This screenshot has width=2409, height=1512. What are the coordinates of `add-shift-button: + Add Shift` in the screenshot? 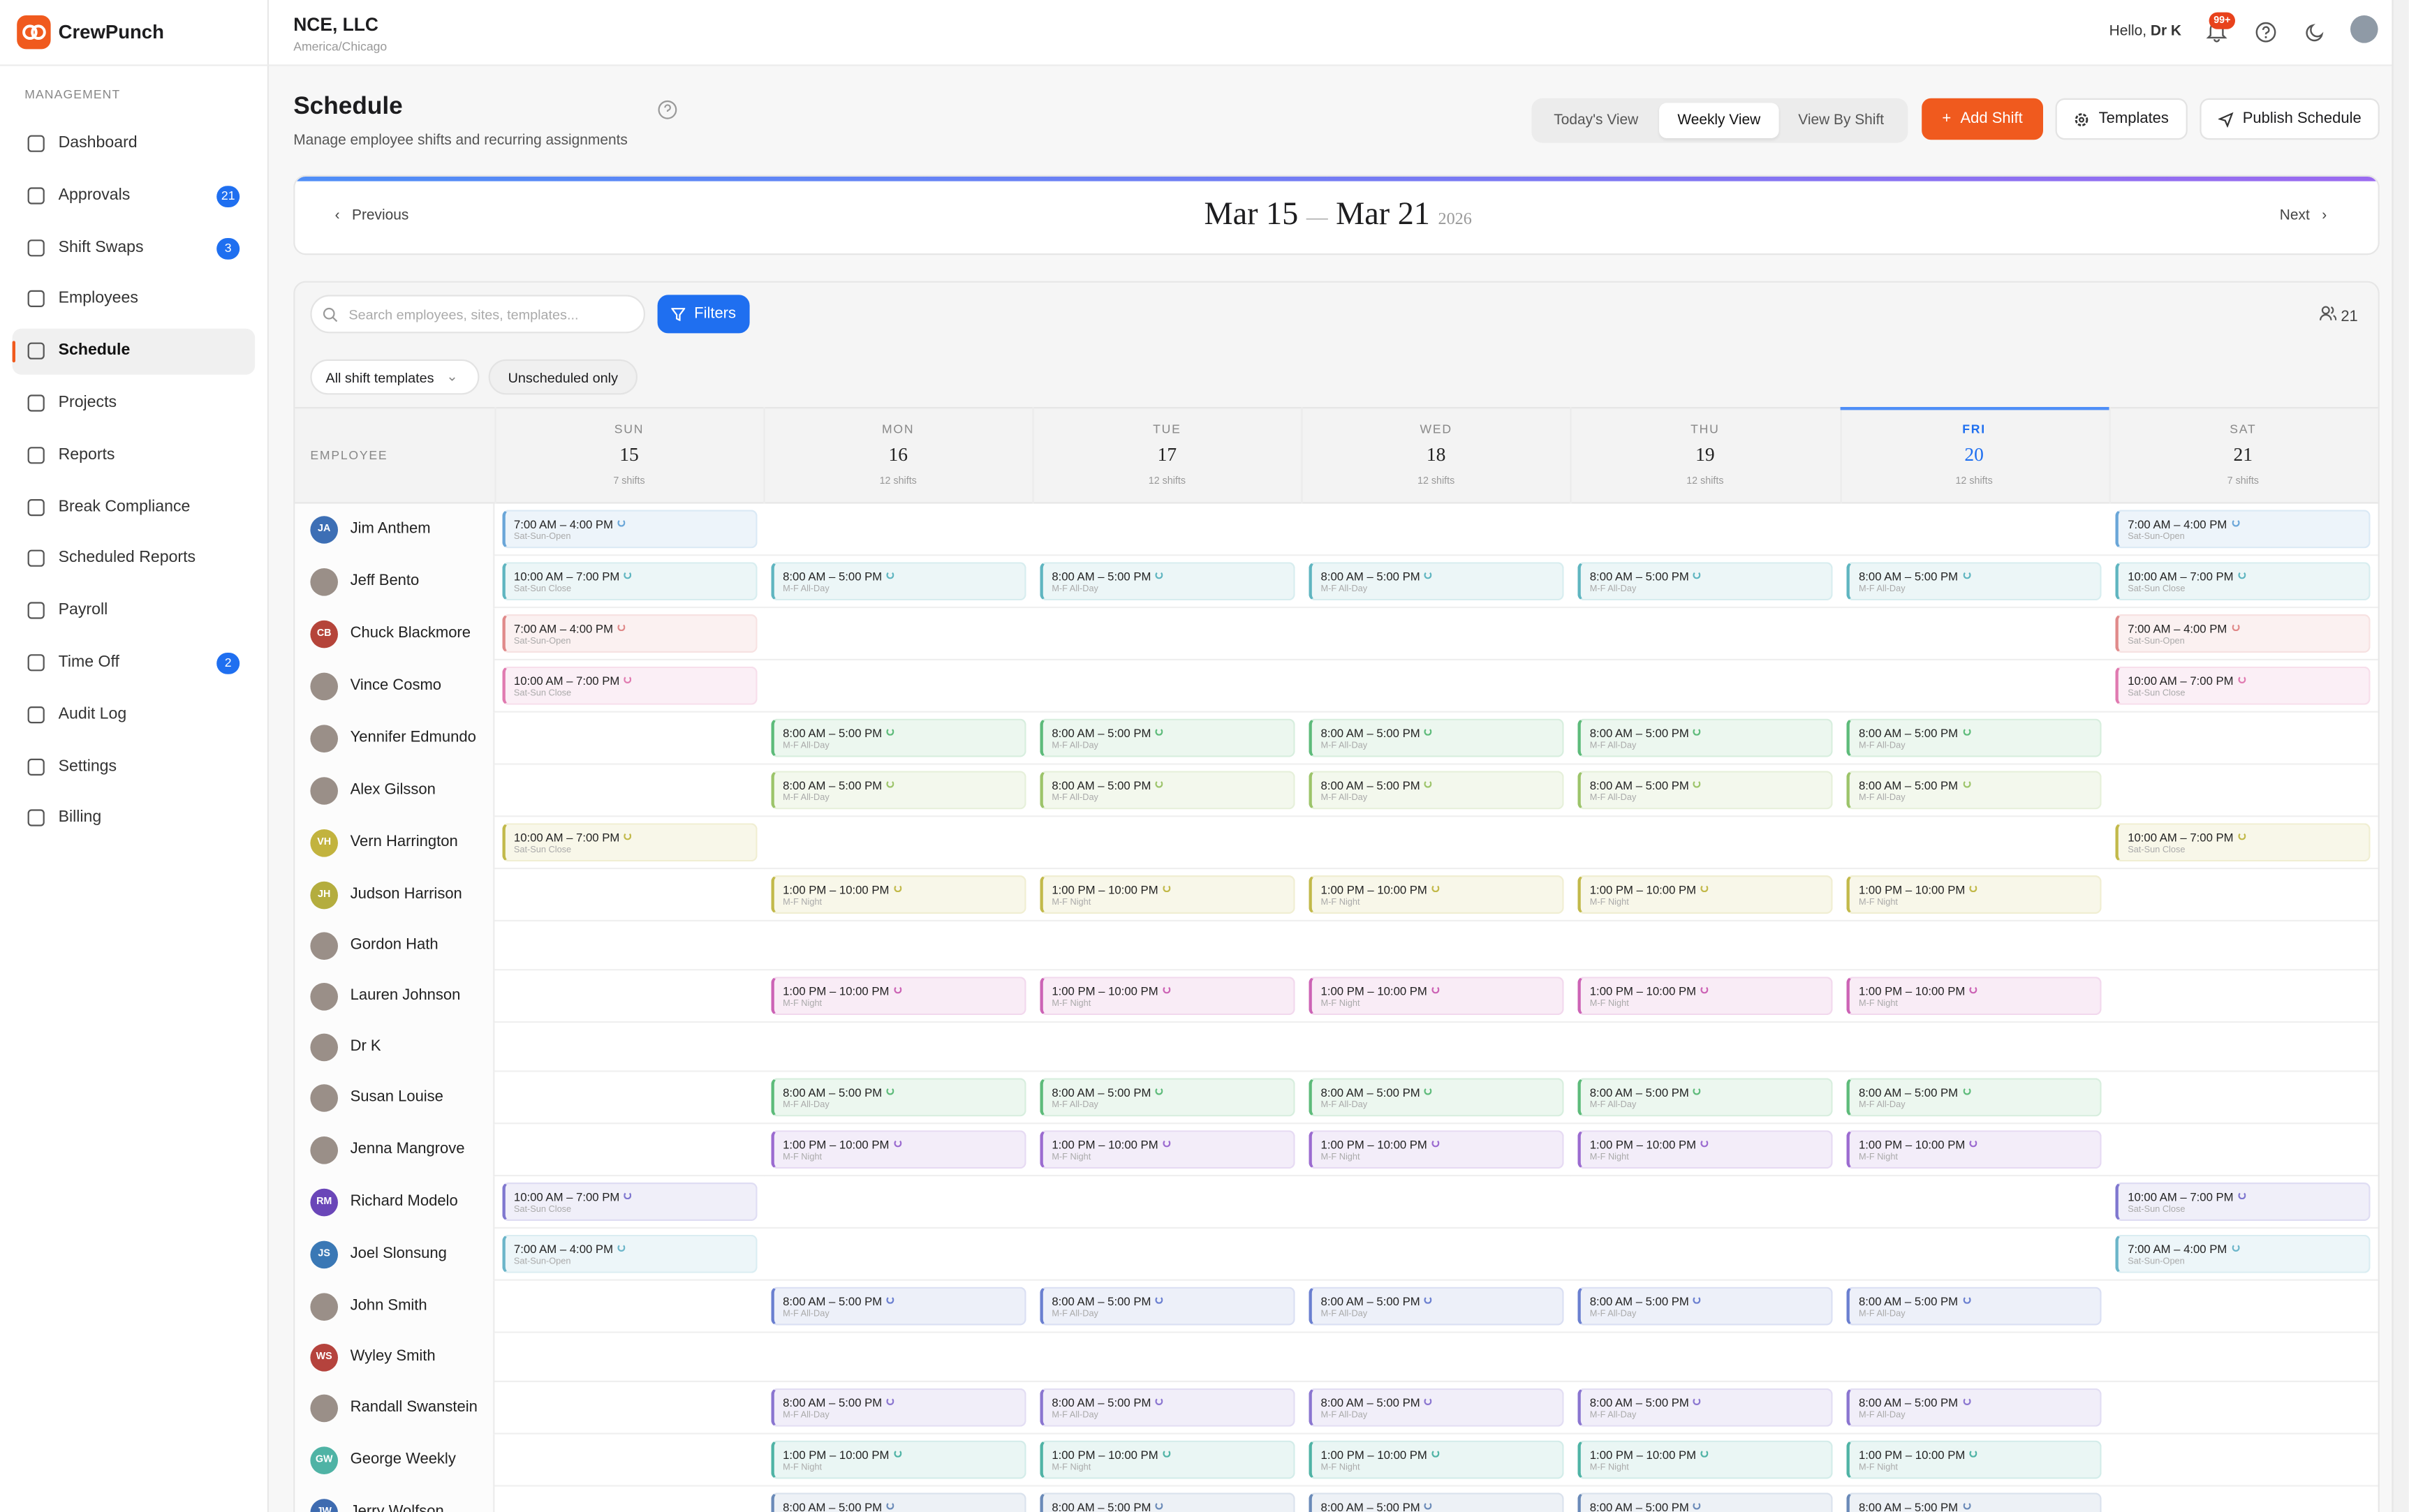 It's located at (1982, 119).